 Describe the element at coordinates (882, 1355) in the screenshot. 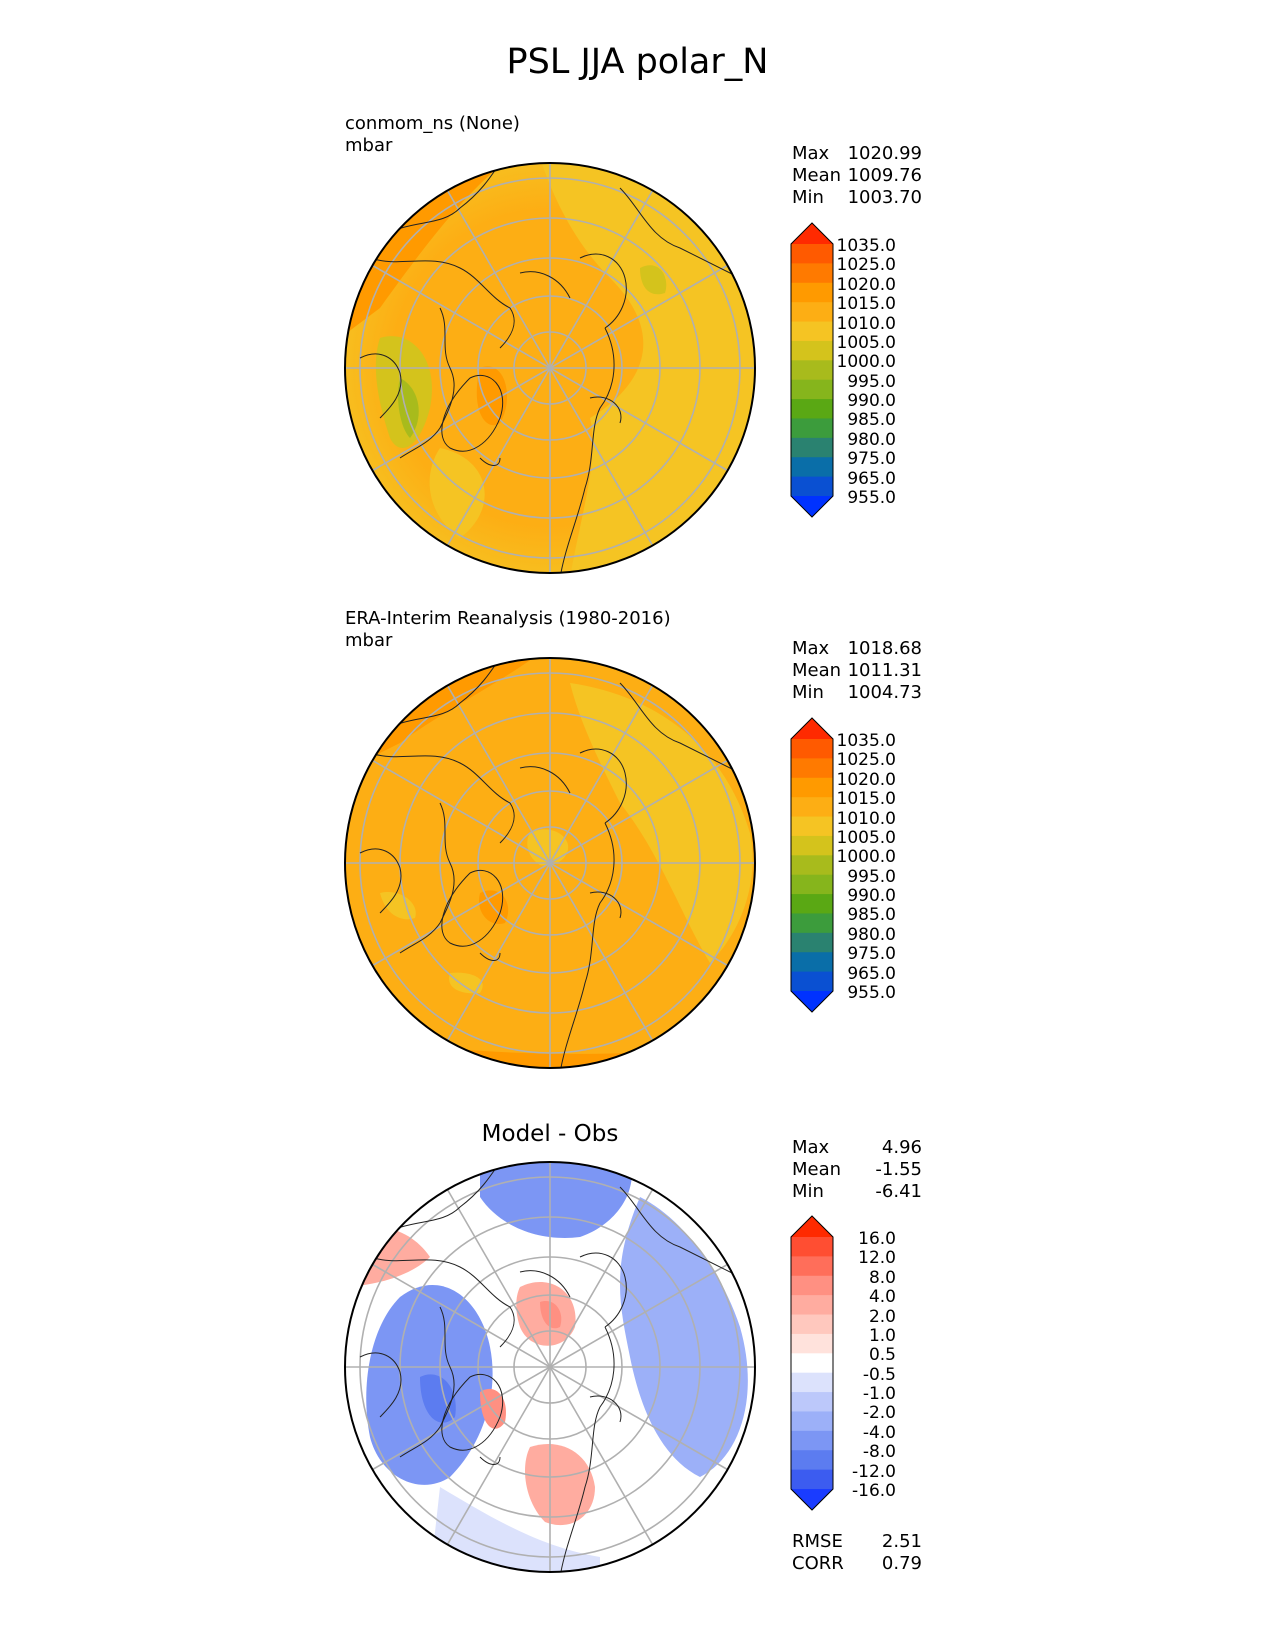

I see `colorbar-tick-label: 0.5` at that location.